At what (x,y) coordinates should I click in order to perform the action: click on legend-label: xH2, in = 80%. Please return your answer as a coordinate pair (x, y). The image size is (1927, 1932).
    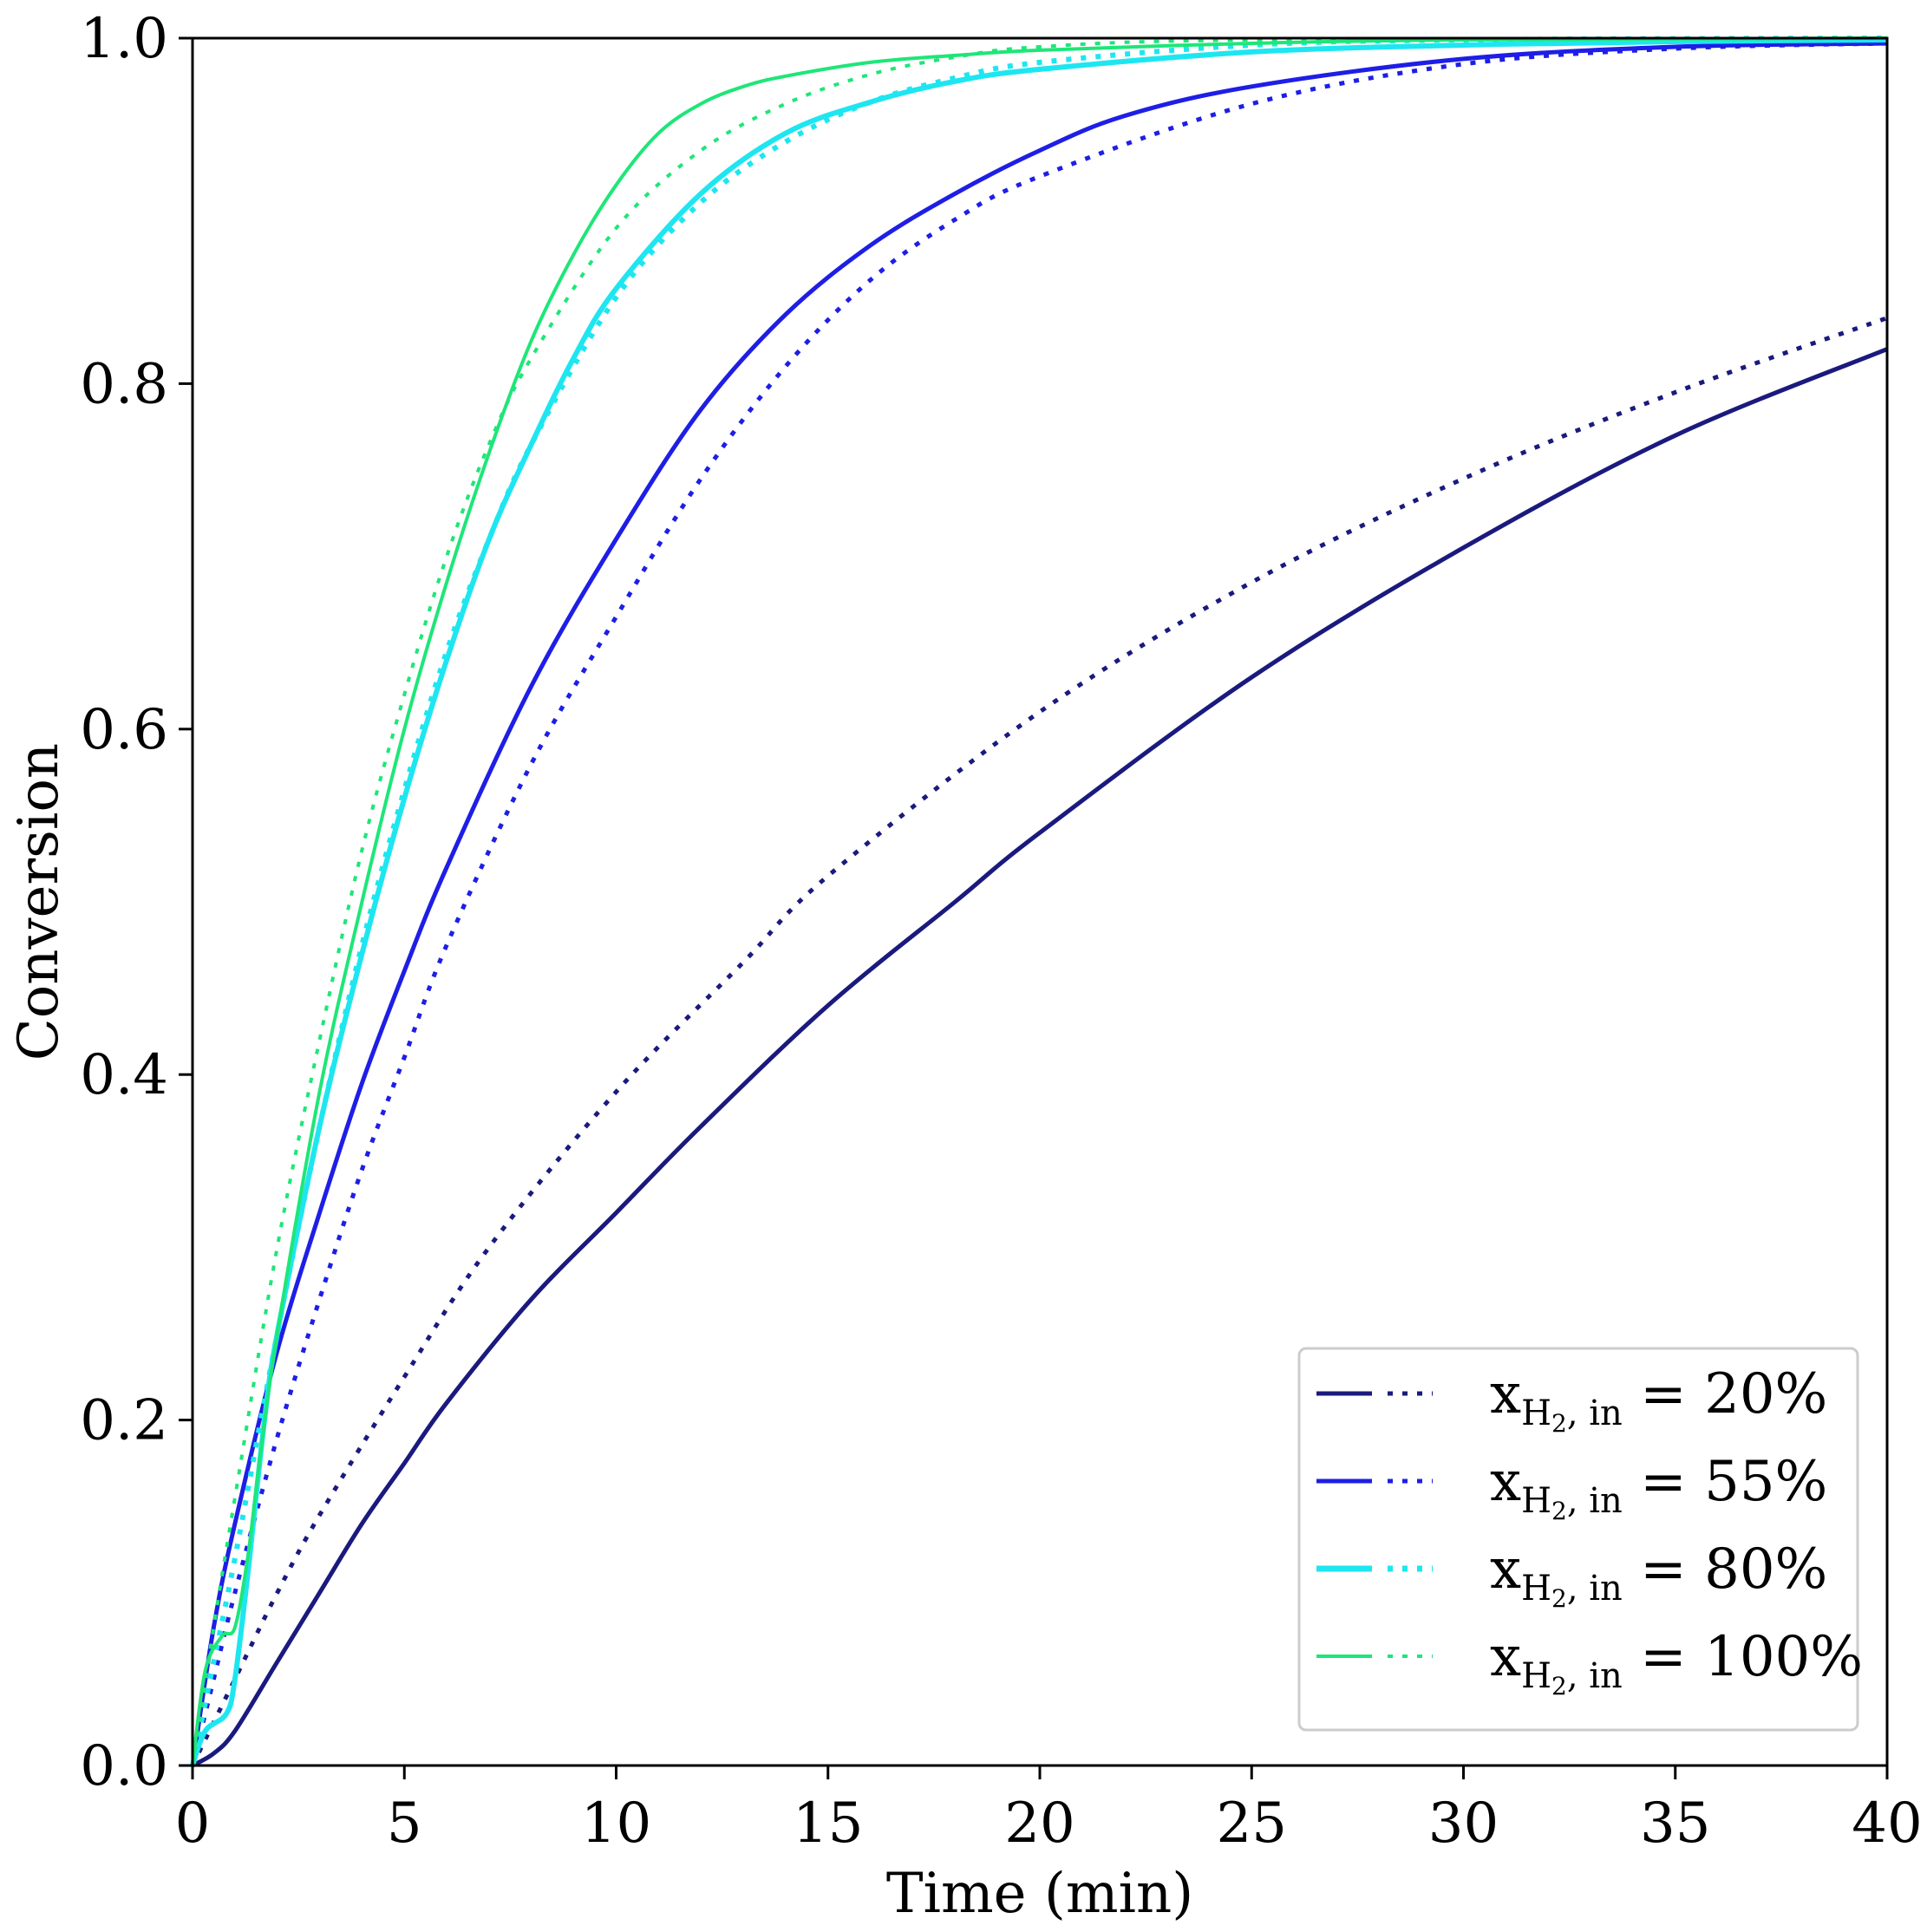
    Looking at the image, I should click on (1659, 1575).